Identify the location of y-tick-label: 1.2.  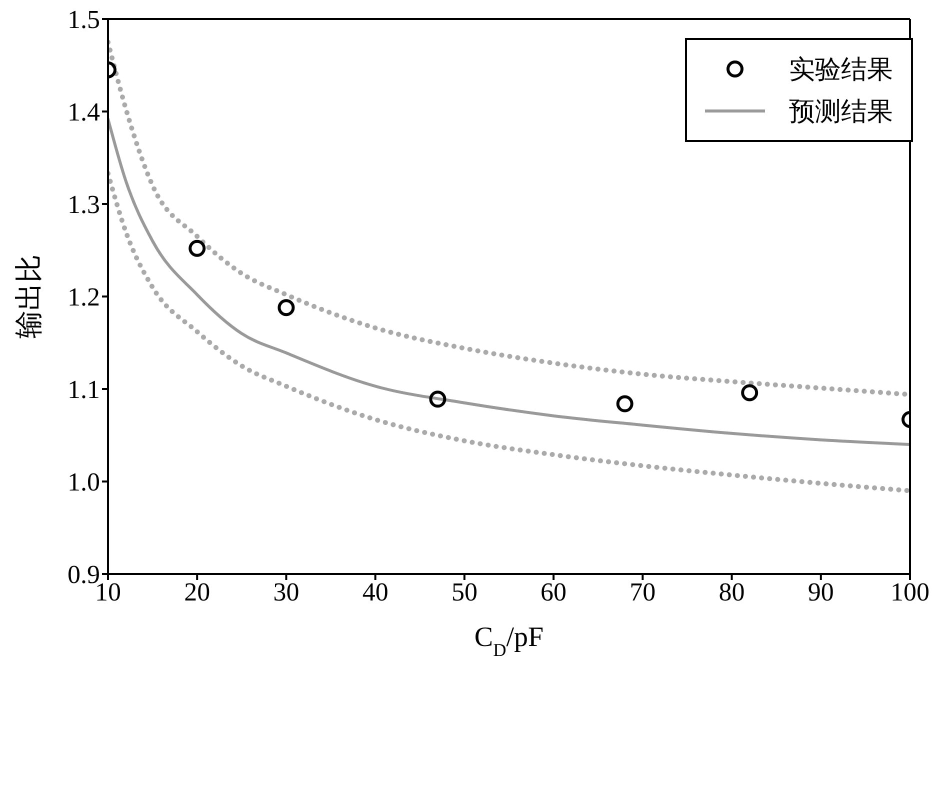
(84, 297).